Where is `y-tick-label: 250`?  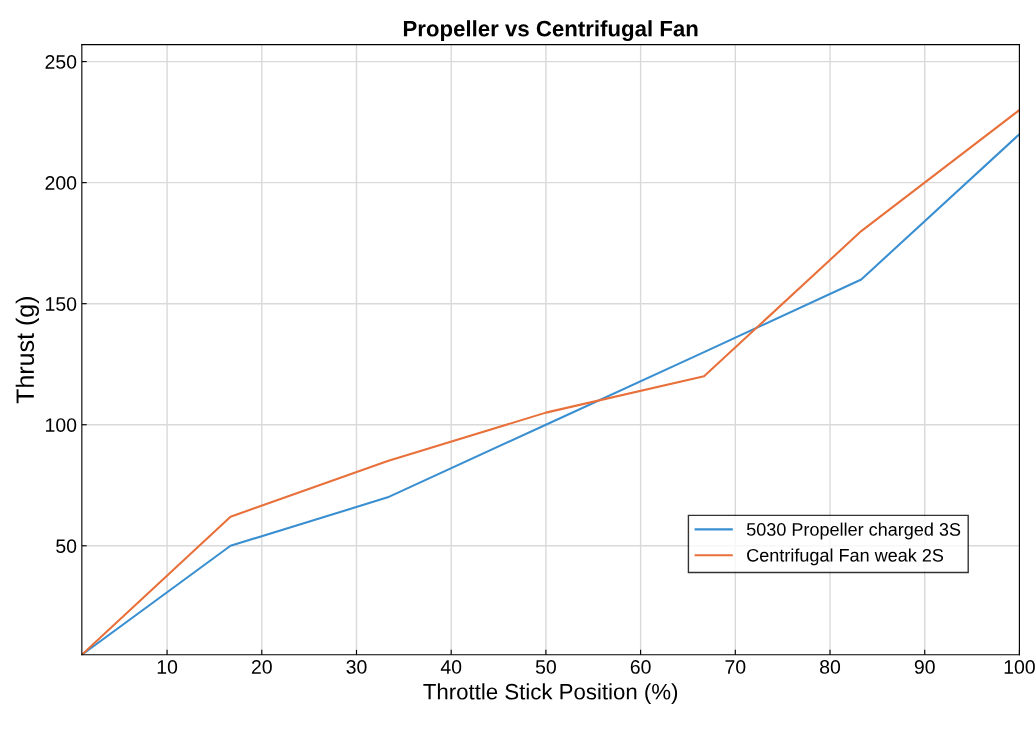
y-tick-label: 250 is located at coordinates (61, 62).